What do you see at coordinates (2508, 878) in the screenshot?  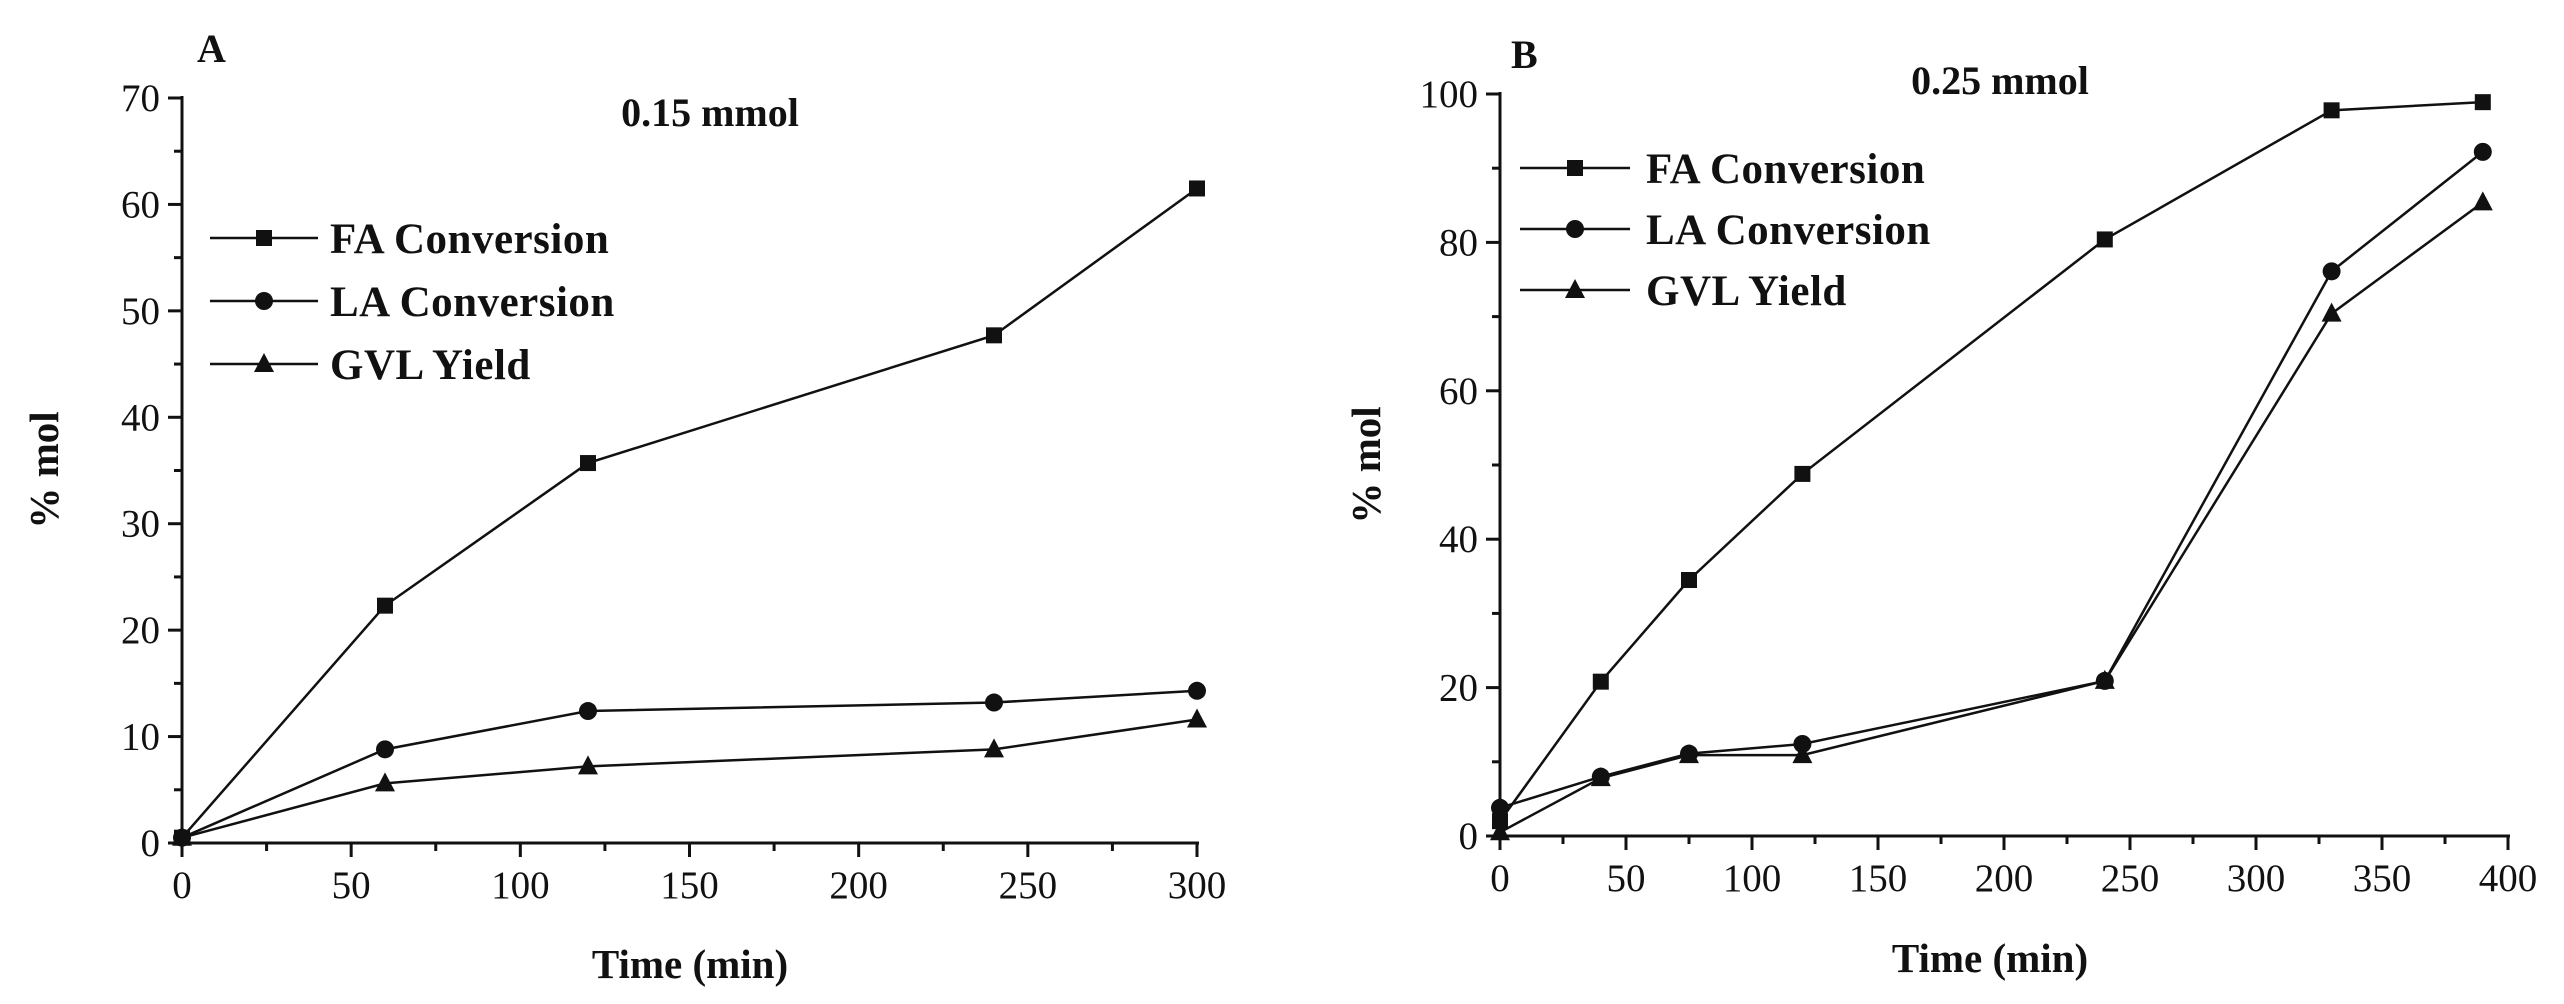 I see `x-tick-label: 400` at bounding box center [2508, 878].